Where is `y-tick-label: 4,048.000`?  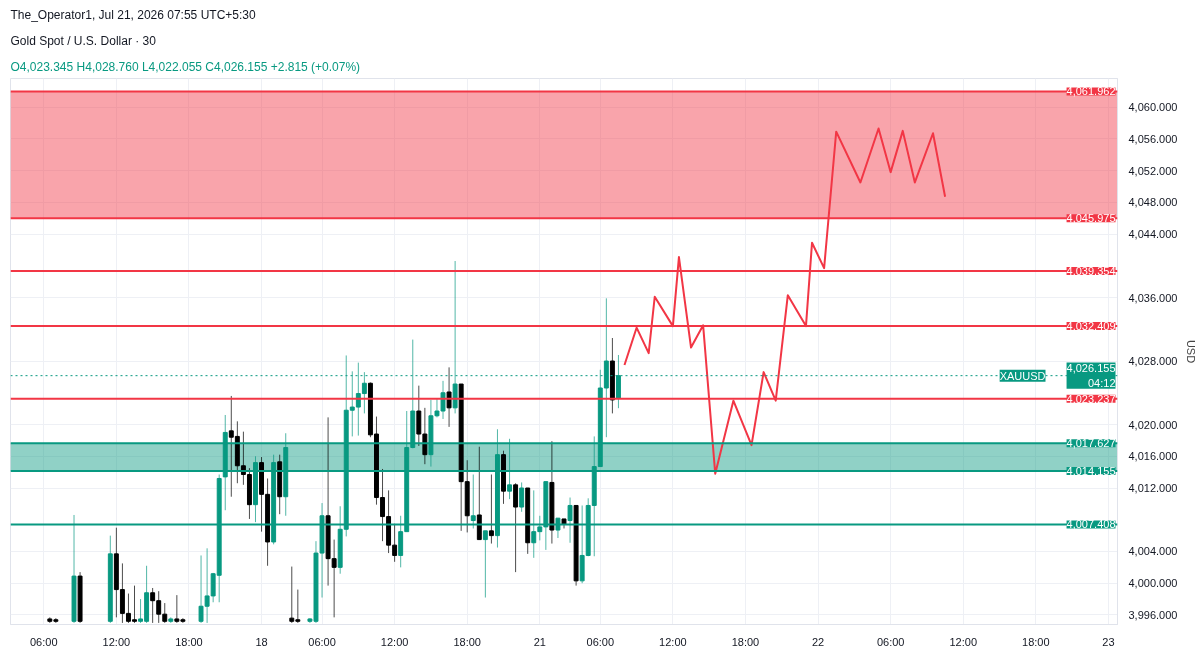 y-tick-label: 4,048.000 is located at coordinates (1153, 202).